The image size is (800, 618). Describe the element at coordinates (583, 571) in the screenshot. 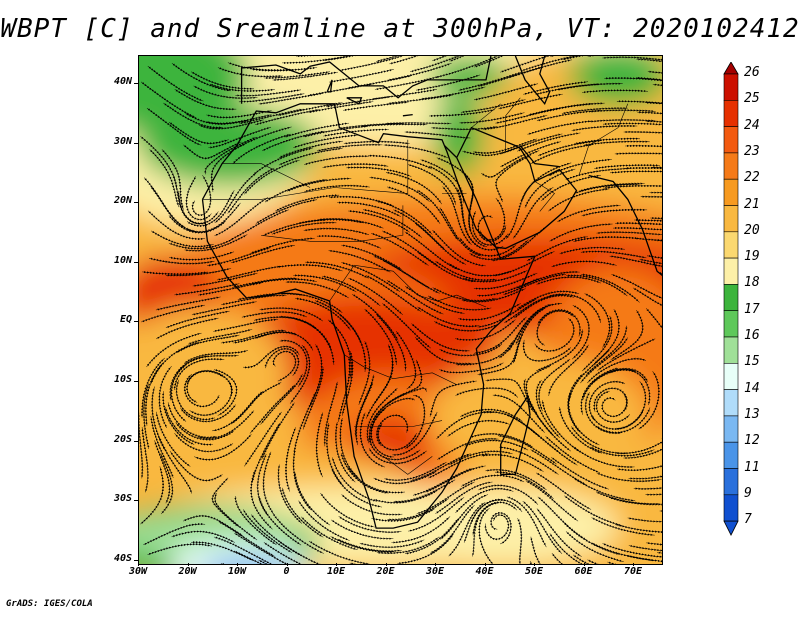

I see `lon-label: 60E` at that location.